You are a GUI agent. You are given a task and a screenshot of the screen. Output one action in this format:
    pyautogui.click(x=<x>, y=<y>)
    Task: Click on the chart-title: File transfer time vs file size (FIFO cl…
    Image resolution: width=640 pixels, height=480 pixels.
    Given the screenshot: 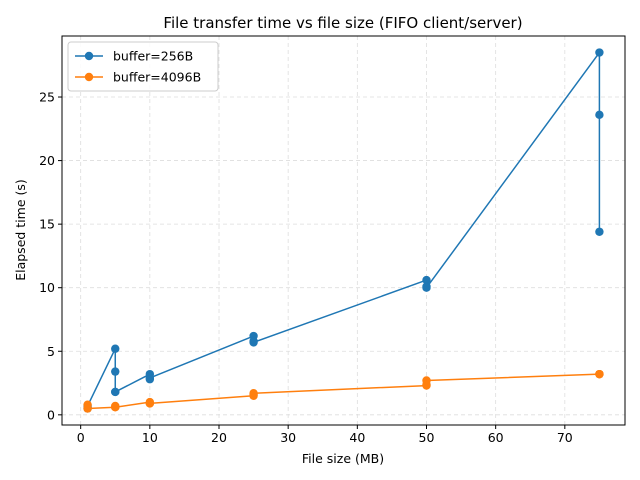 What is the action you would take?
    pyautogui.click(x=342, y=23)
    